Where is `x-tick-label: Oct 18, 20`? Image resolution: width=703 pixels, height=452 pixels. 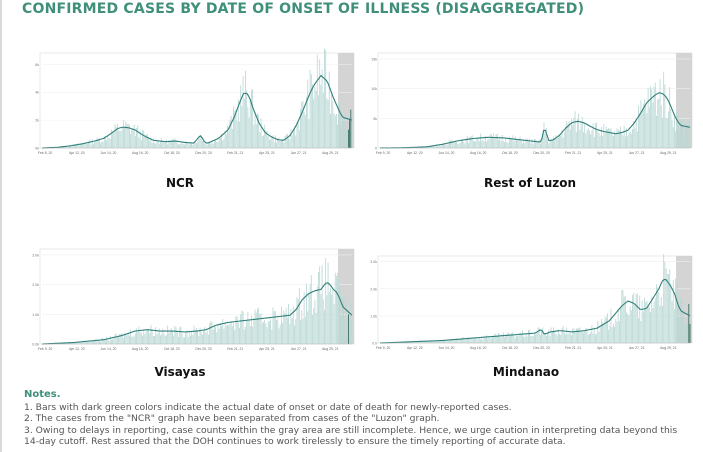
x-tick-label: Oct 18, 20 is located at coordinates (172, 349).